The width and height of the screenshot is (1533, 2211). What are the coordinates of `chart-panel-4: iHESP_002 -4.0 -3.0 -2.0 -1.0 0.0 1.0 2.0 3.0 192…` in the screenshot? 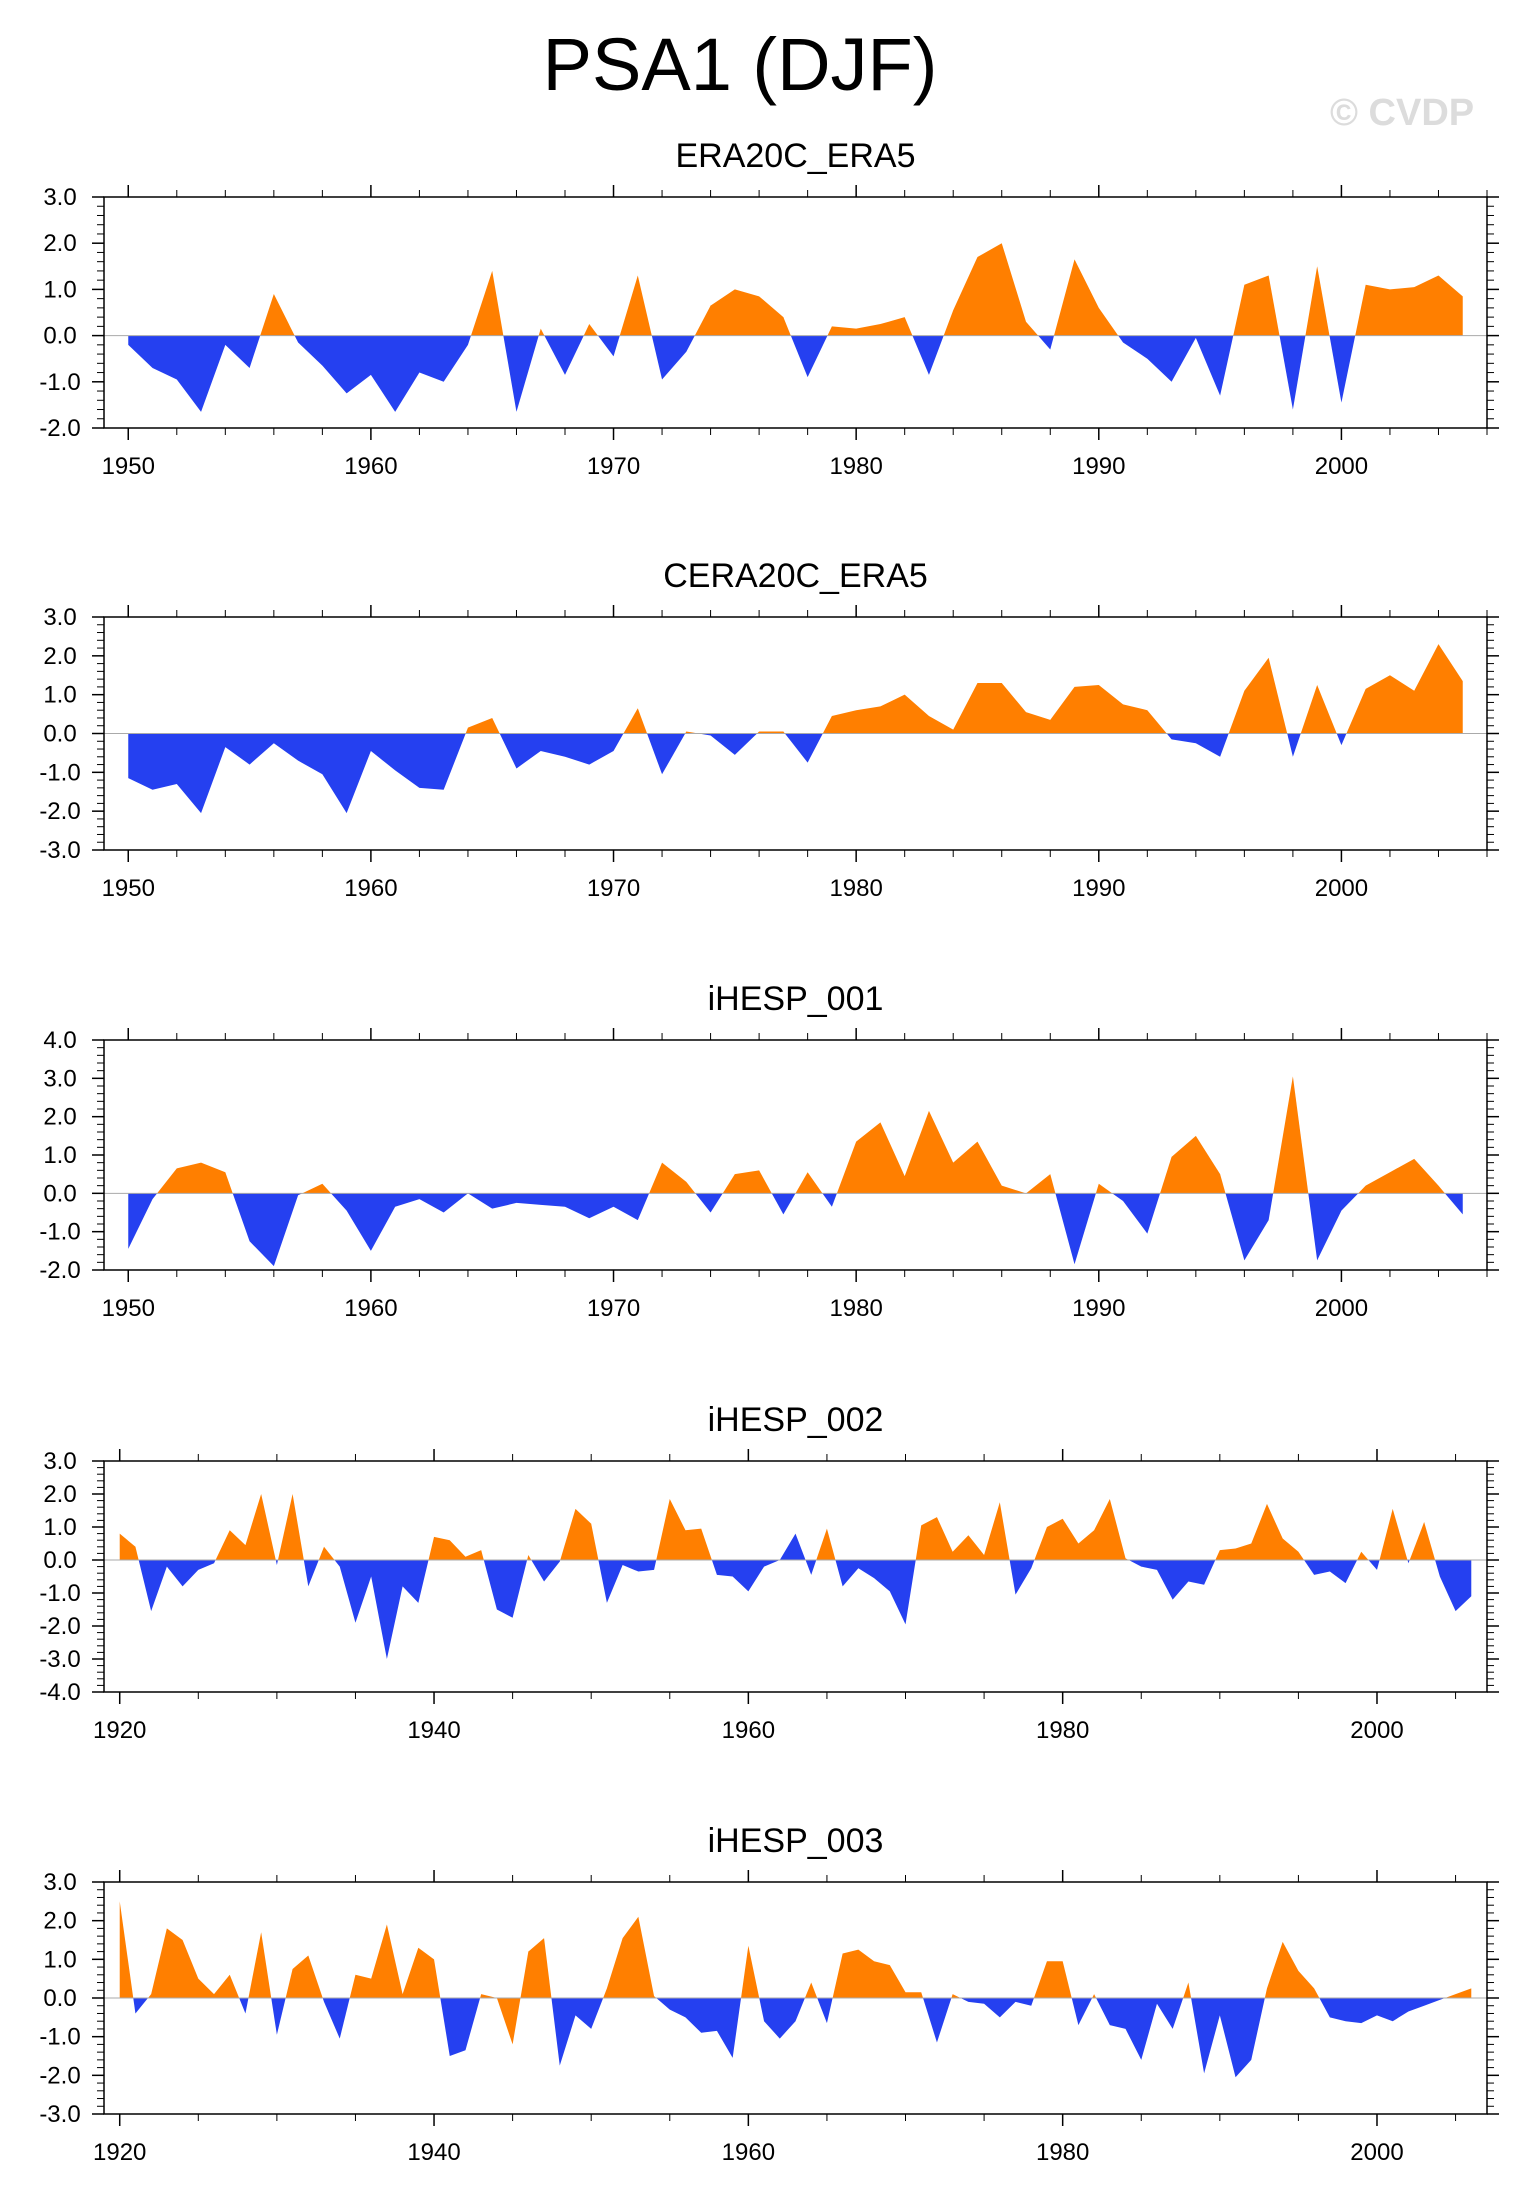 It's located at (769, 1572).